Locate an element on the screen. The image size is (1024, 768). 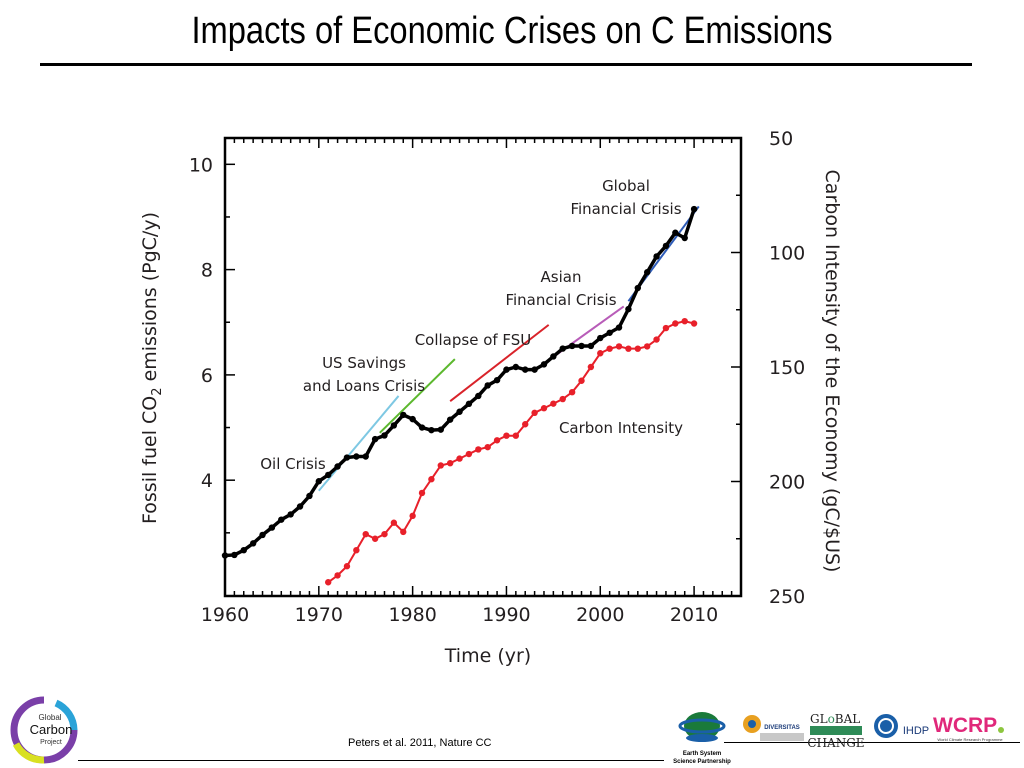
annotation-us-savings-line2: and Loans Crisis is located at coordinates (364, 386).